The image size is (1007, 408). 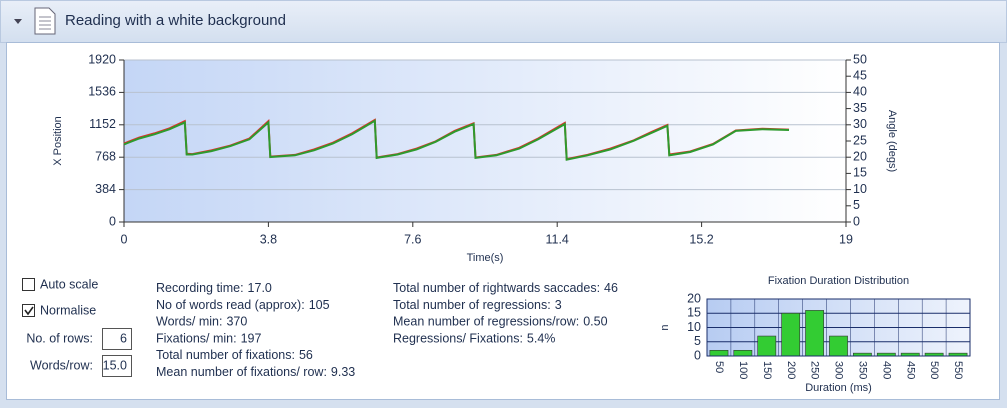 What do you see at coordinates (767, 370) in the screenshot?
I see `x-tick-label: 150` at bounding box center [767, 370].